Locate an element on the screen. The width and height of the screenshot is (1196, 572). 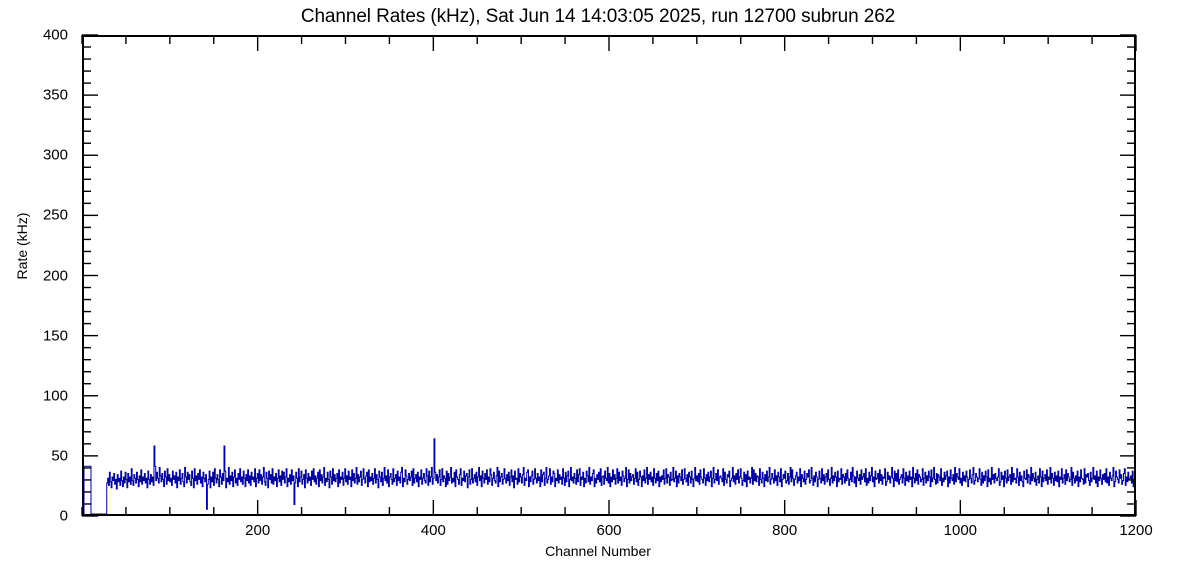
x-tick-label: 1200 is located at coordinates (1136, 530).